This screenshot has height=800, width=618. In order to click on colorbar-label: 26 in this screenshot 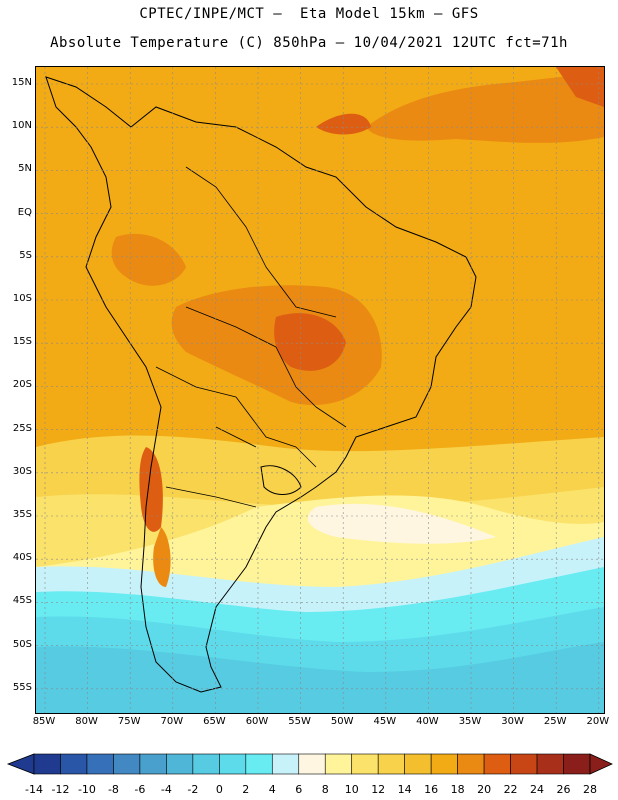, I will do `click(563, 789)`.